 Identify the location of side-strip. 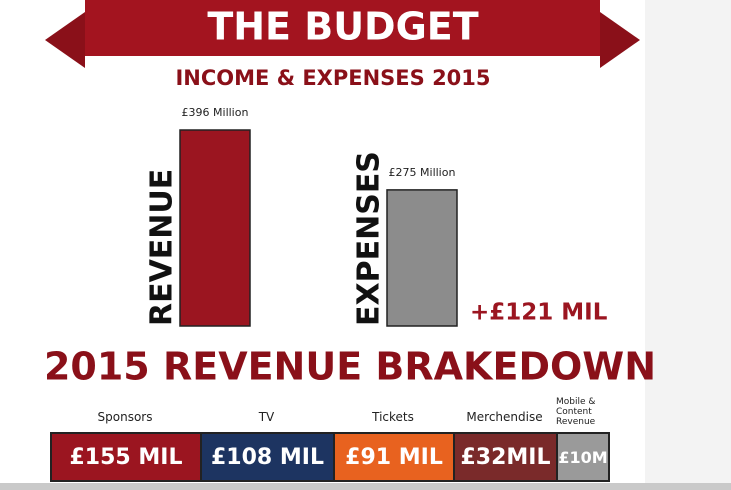
(688, 245).